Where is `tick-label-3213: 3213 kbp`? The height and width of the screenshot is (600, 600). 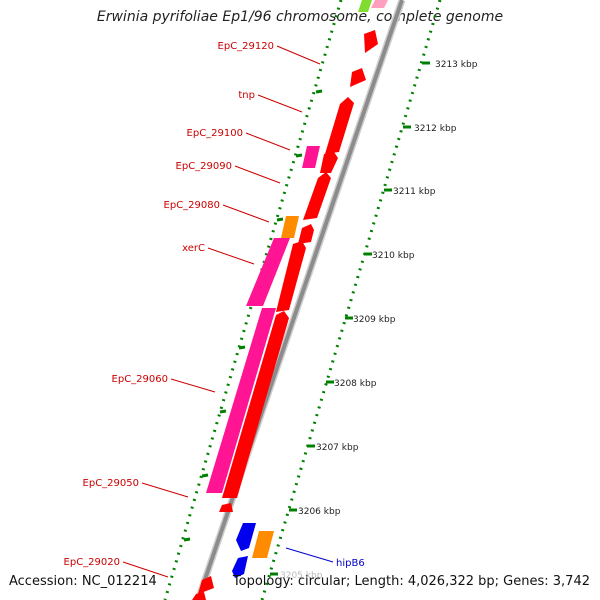 tick-label-3213: 3213 kbp is located at coordinates (456, 65).